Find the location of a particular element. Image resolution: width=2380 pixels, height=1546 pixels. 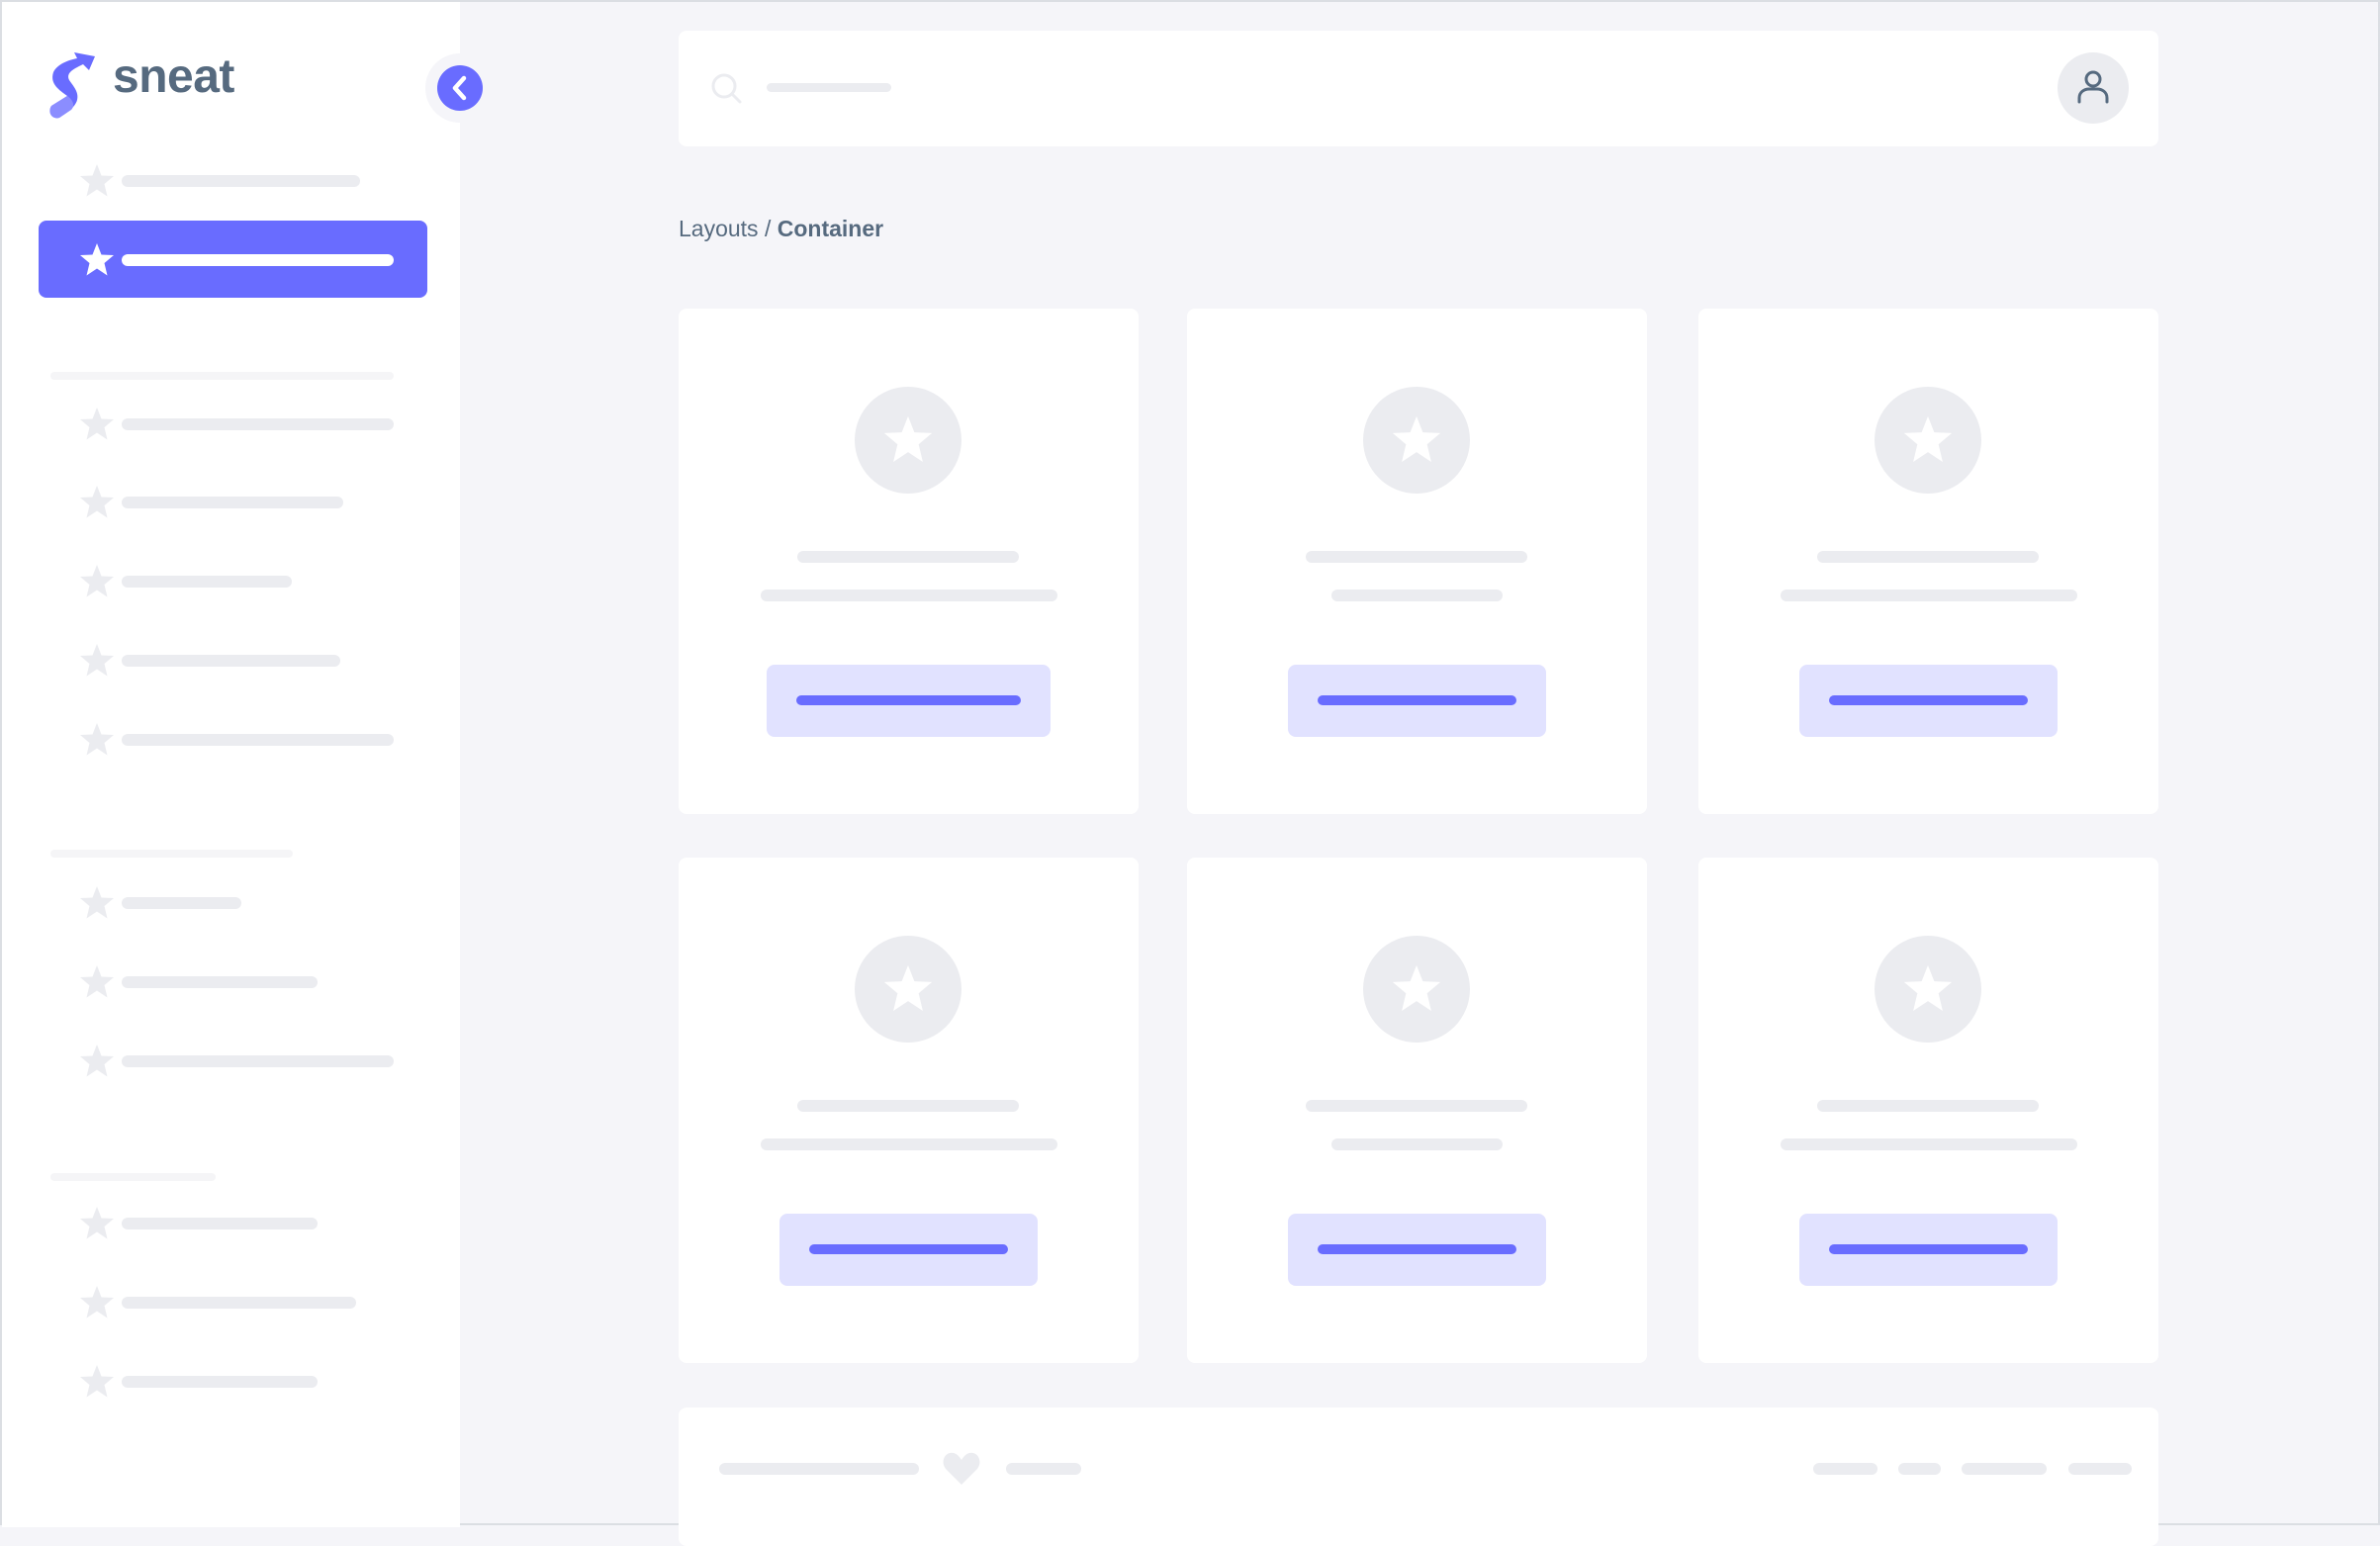

footer-text is located at coordinates (819, 1469).